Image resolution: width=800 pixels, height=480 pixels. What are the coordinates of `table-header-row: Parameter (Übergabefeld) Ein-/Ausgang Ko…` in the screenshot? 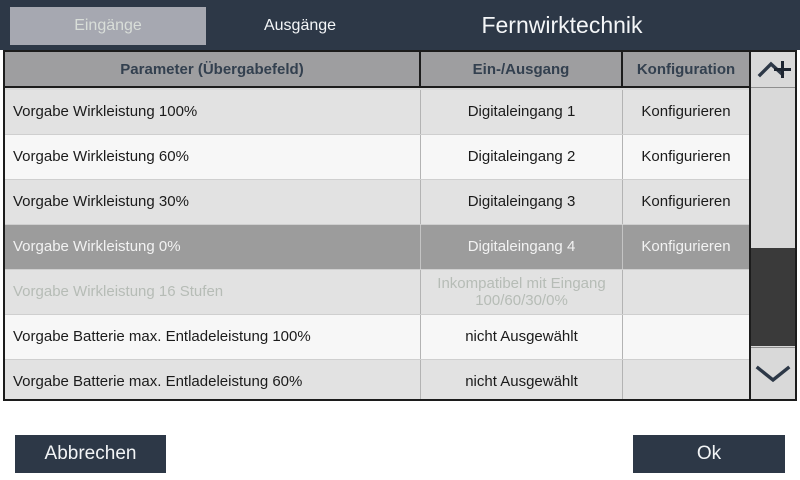 It's located at (377, 70).